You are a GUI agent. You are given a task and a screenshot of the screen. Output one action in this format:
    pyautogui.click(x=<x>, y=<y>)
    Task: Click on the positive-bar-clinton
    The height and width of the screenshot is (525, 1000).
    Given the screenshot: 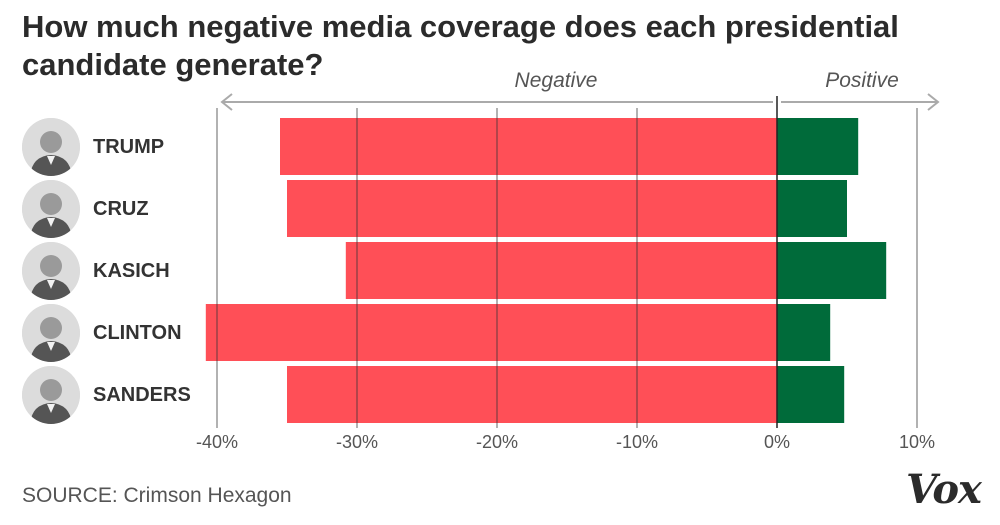 What is the action you would take?
    pyautogui.click(x=804, y=332)
    